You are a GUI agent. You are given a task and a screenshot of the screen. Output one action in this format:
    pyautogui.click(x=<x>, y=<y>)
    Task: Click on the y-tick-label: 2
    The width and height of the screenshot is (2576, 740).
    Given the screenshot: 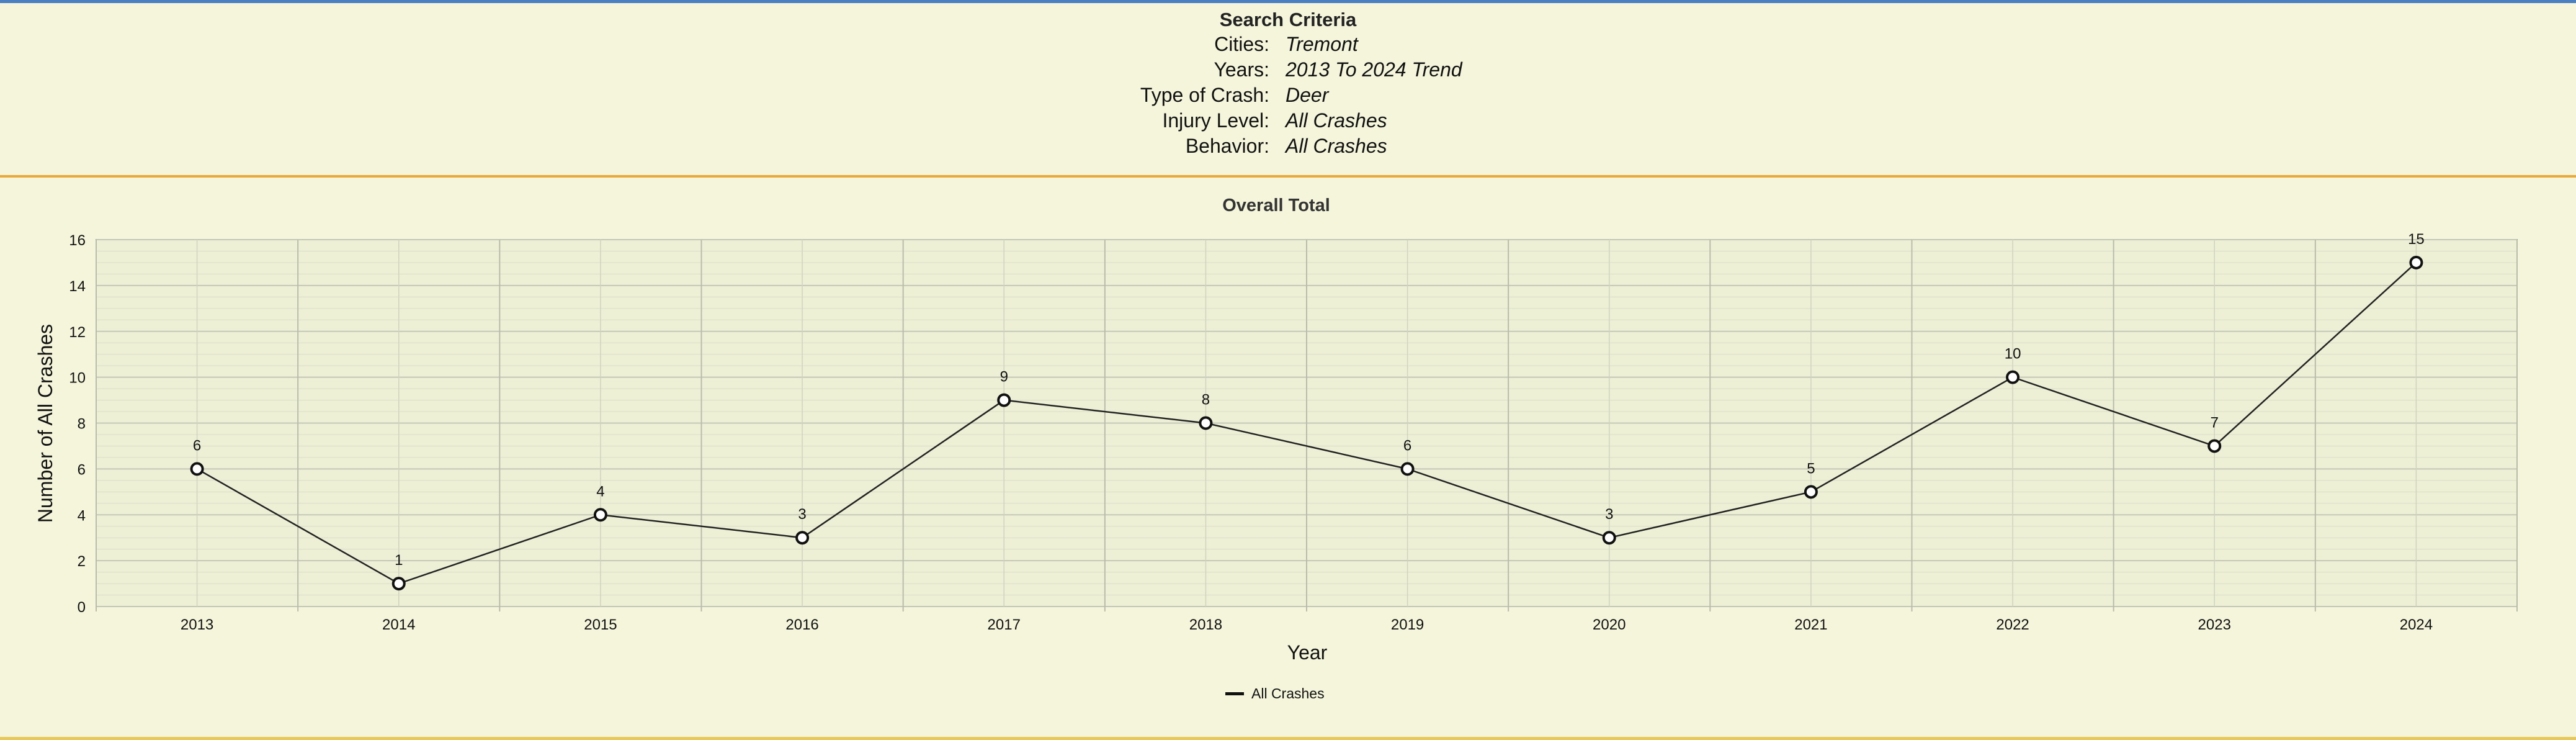 What is the action you would take?
    pyautogui.click(x=82, y=561)
    